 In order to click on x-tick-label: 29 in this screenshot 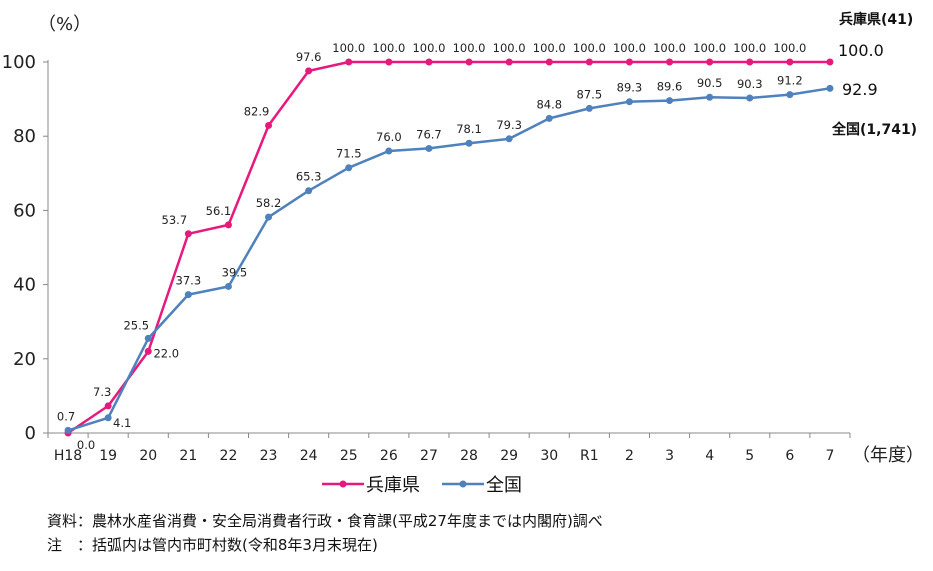, I will do `click(509, 456)`.